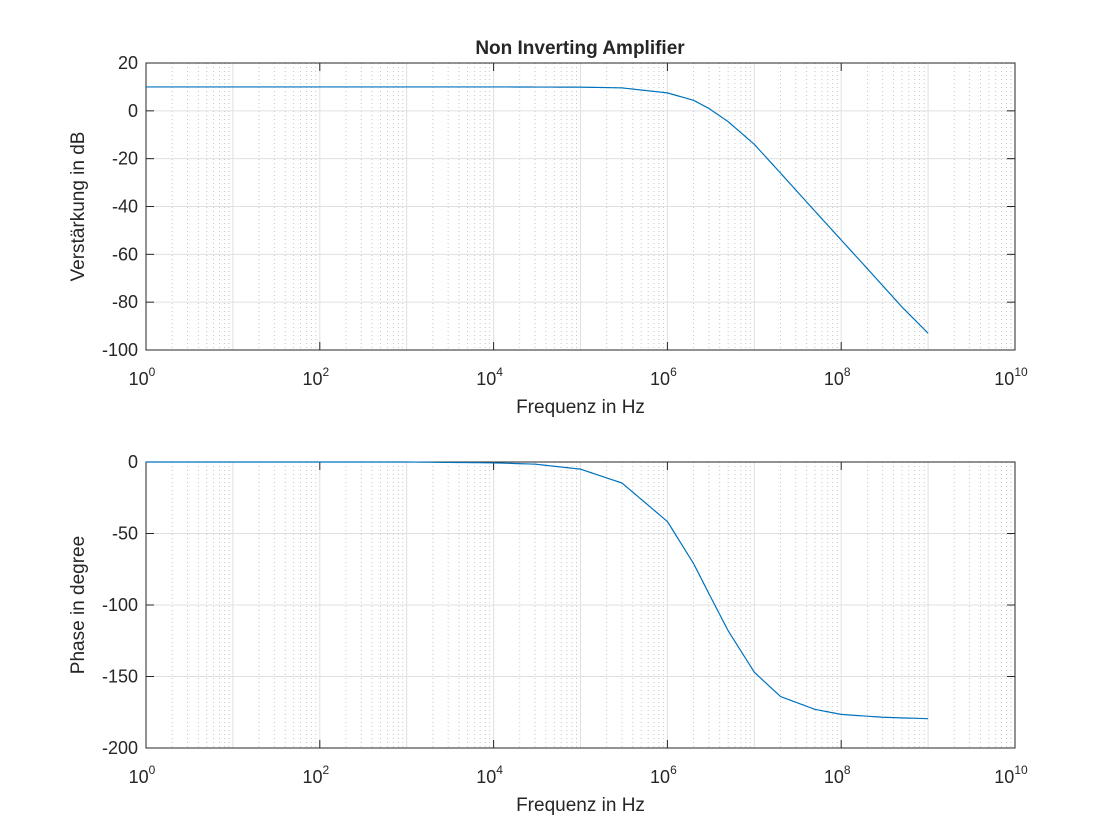  I want to click on y-tick-label: -40, so click(125, 207).